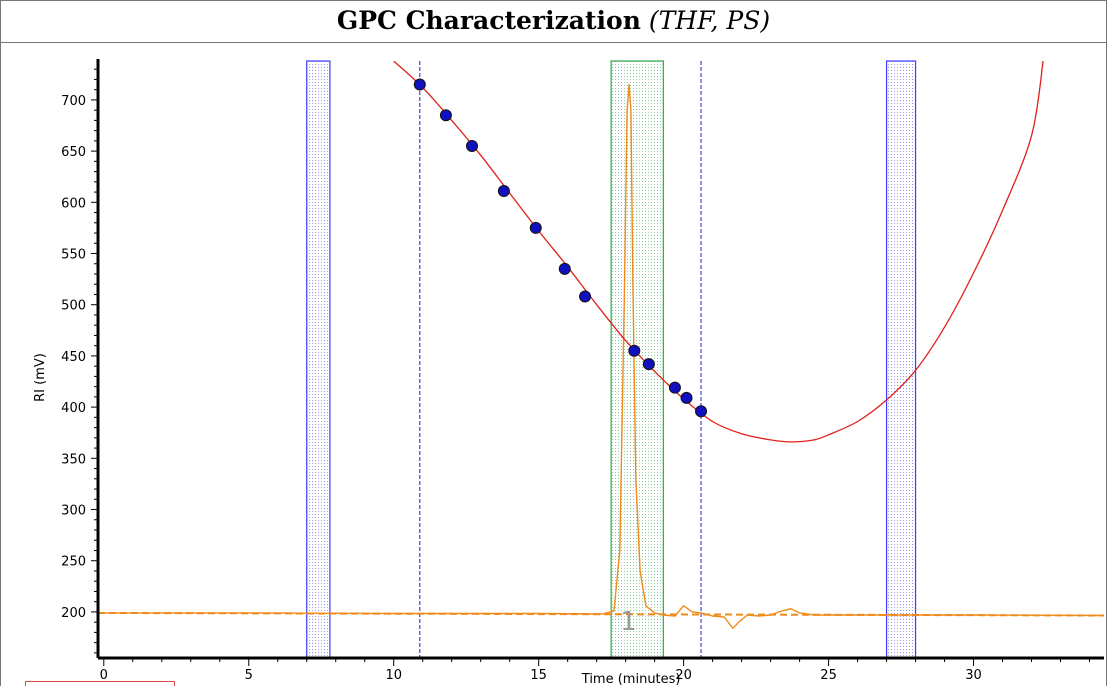 The image size is (1108, 686). What do you see at coordinates (73, 203) in the screenshot?
I see `y-tick-label: 600` at bounding box center [73, 203].